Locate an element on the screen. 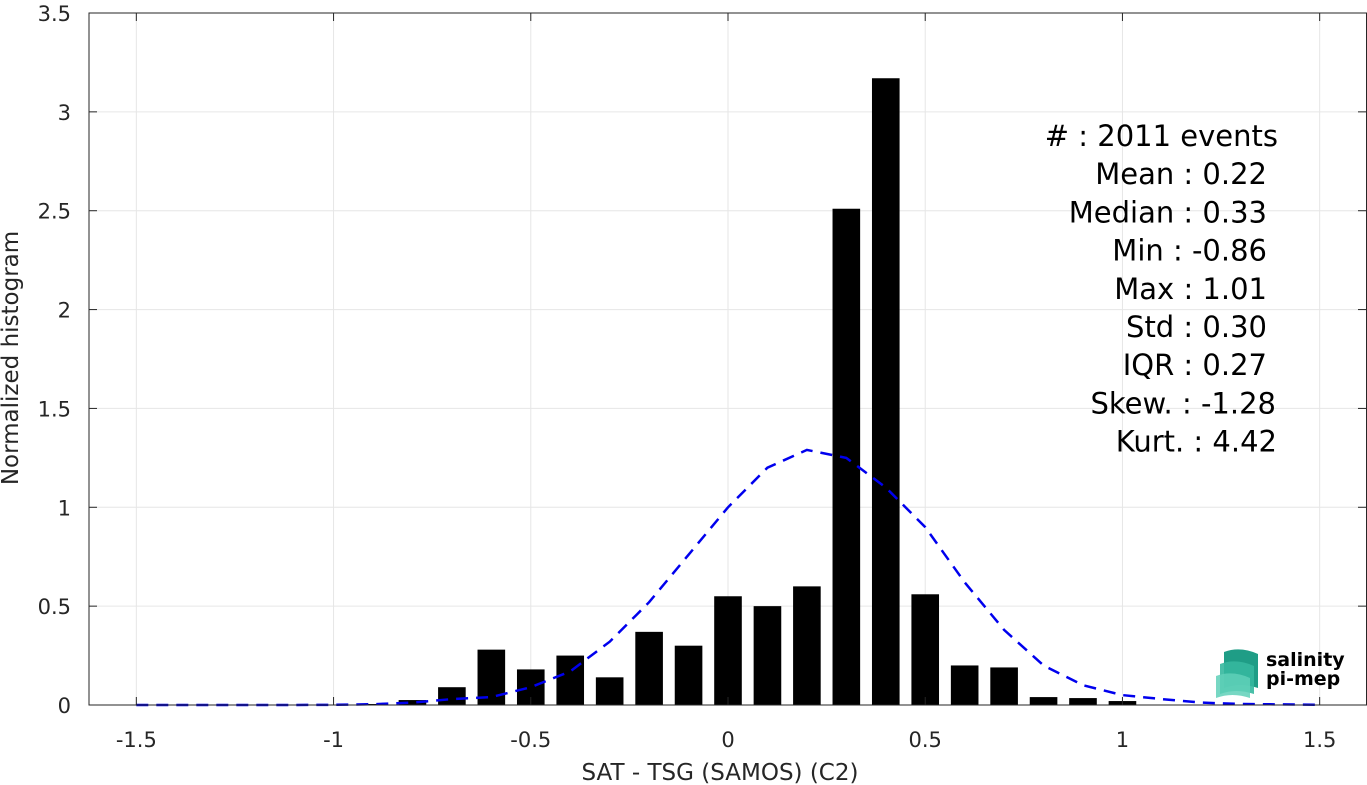 The height and width of the screenshot is (785, 1367). y-tick-label: 3.5 is located at coordinates (54, 14).